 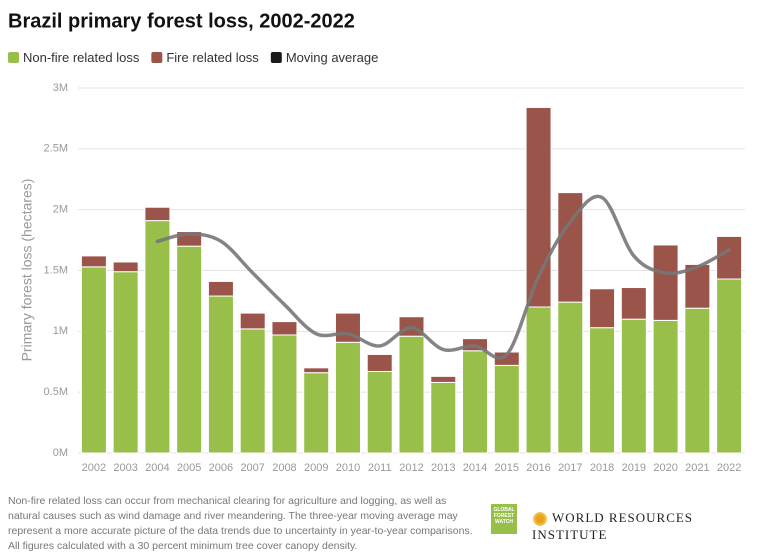 I want to click on x-tick-label: 2016, so click(x=538, y=468).